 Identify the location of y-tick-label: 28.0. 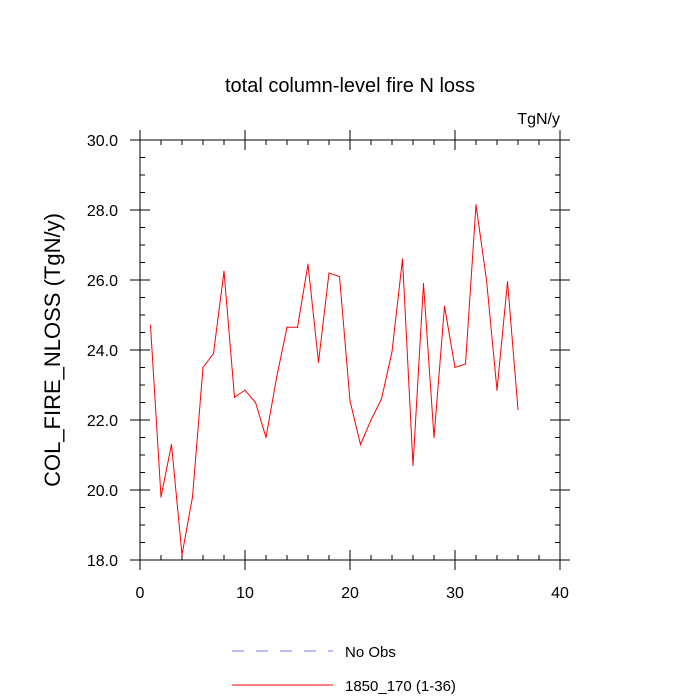
(102, 211).